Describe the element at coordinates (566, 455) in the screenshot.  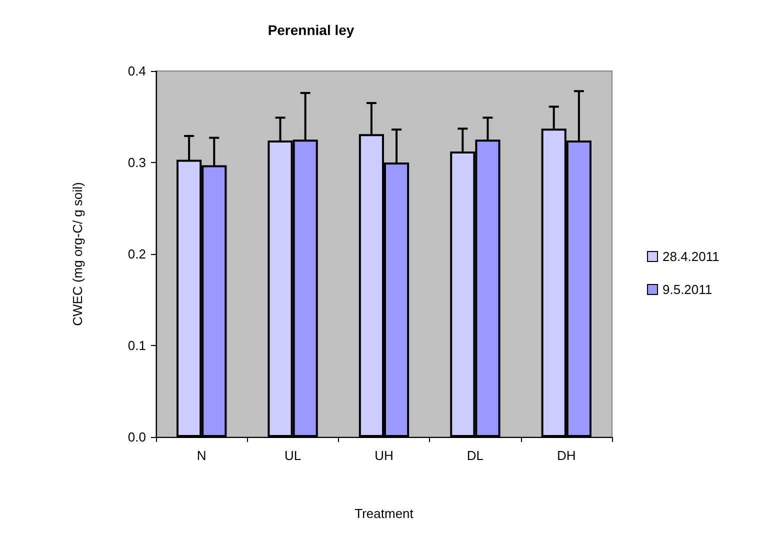
I see `x-tick-label: DH` at that location.